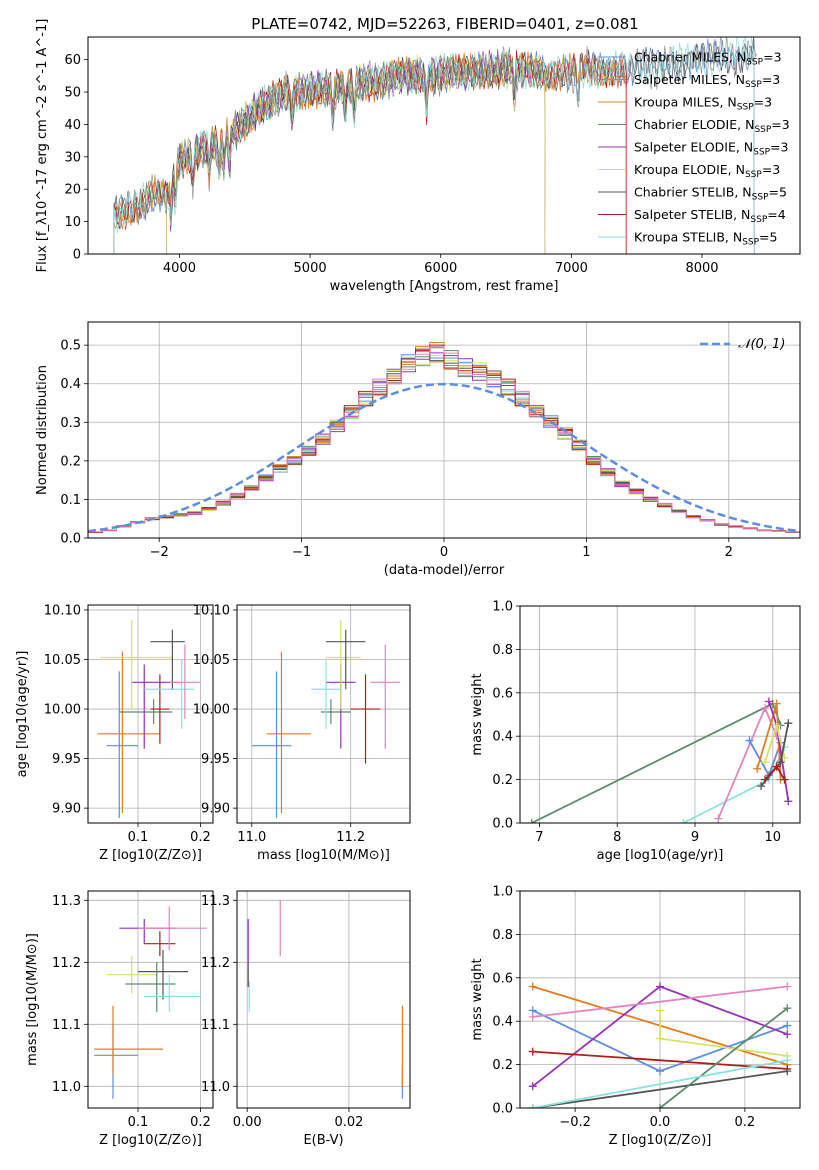 This screenshot has height=1170, width=819. I want to click on legend-label: Kroupa ELODIE, NSSP=3, so click(707, 171).